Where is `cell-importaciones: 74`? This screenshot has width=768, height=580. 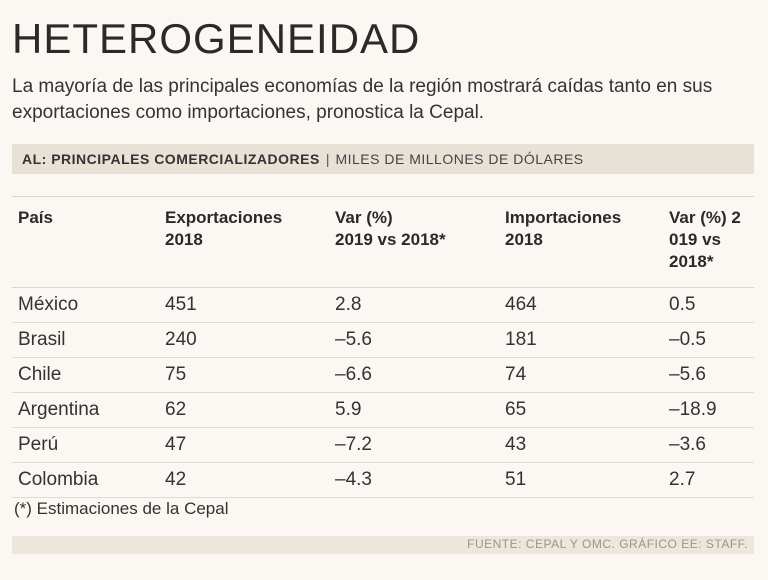
cell-importaciones: 74 is located at coordinates (581, 375).